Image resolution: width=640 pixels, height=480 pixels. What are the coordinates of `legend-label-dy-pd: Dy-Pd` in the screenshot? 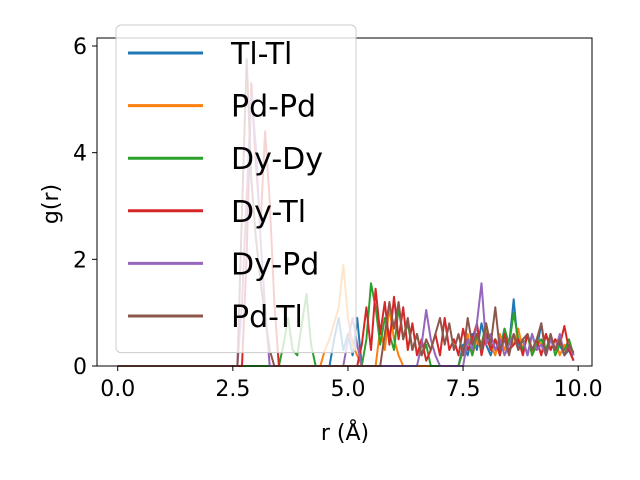 It's located at (275, 264).